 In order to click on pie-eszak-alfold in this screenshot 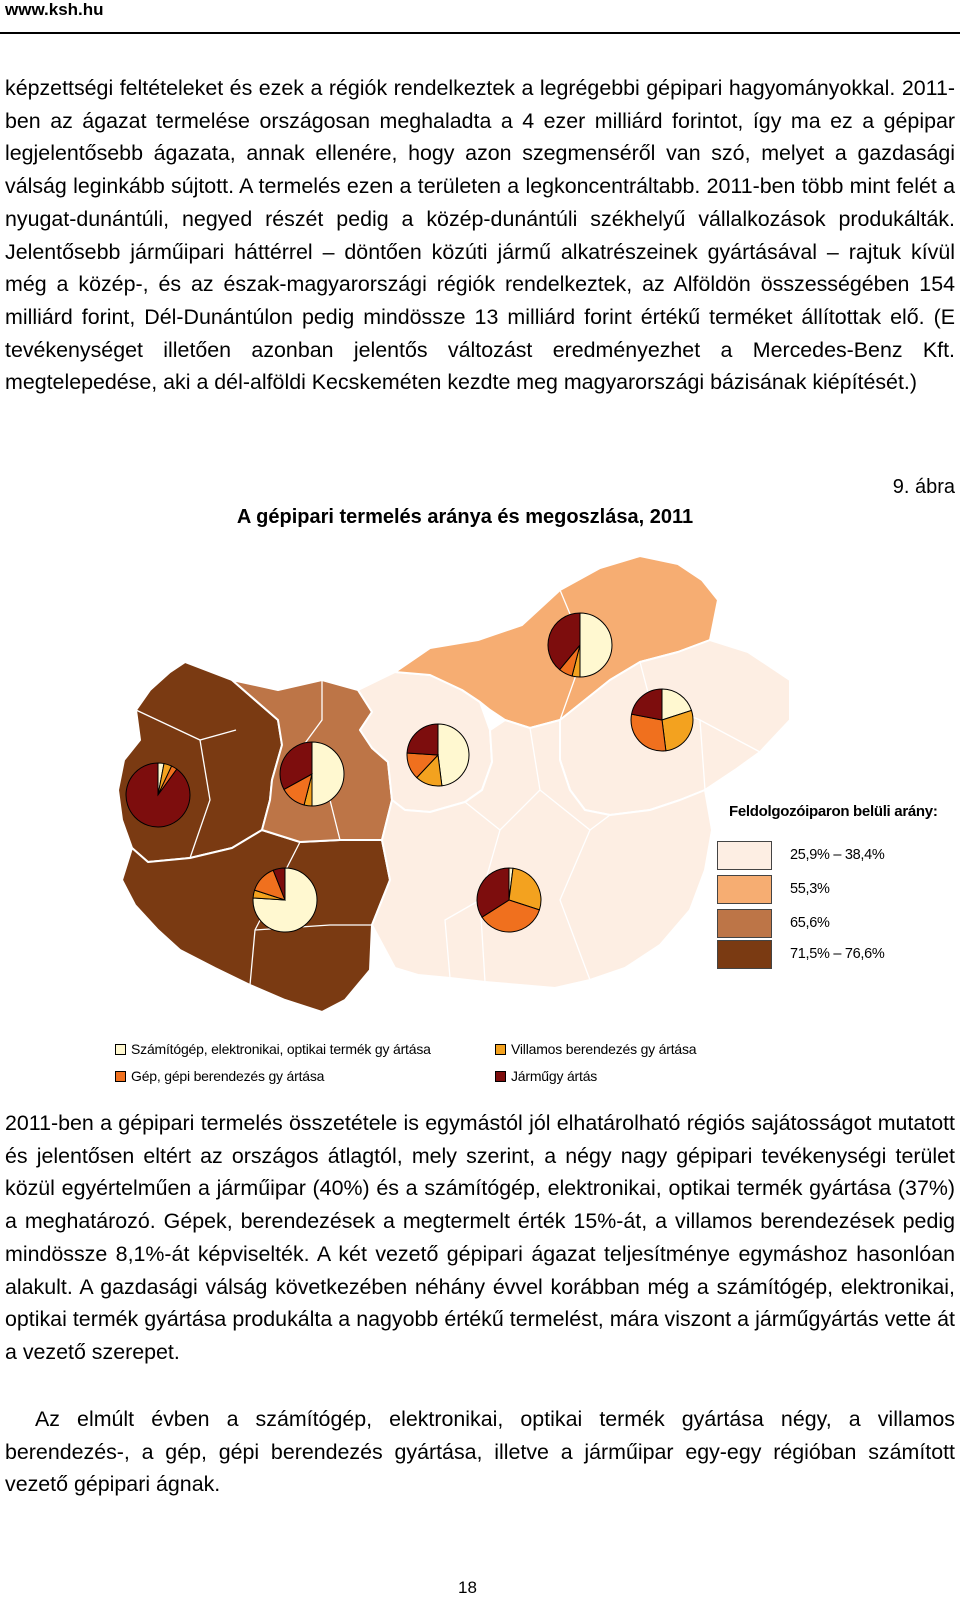, I will do `click(662, 720)`.